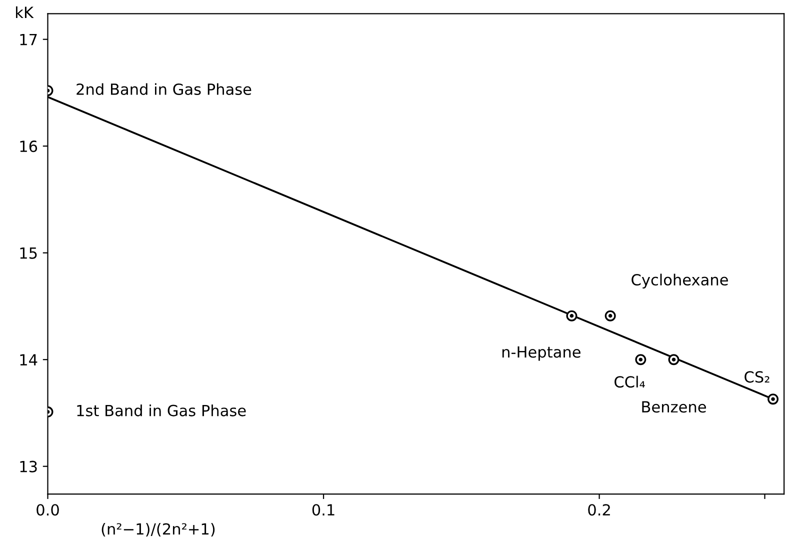  I want to click on y-axis-title: kK, so click(25, 12).